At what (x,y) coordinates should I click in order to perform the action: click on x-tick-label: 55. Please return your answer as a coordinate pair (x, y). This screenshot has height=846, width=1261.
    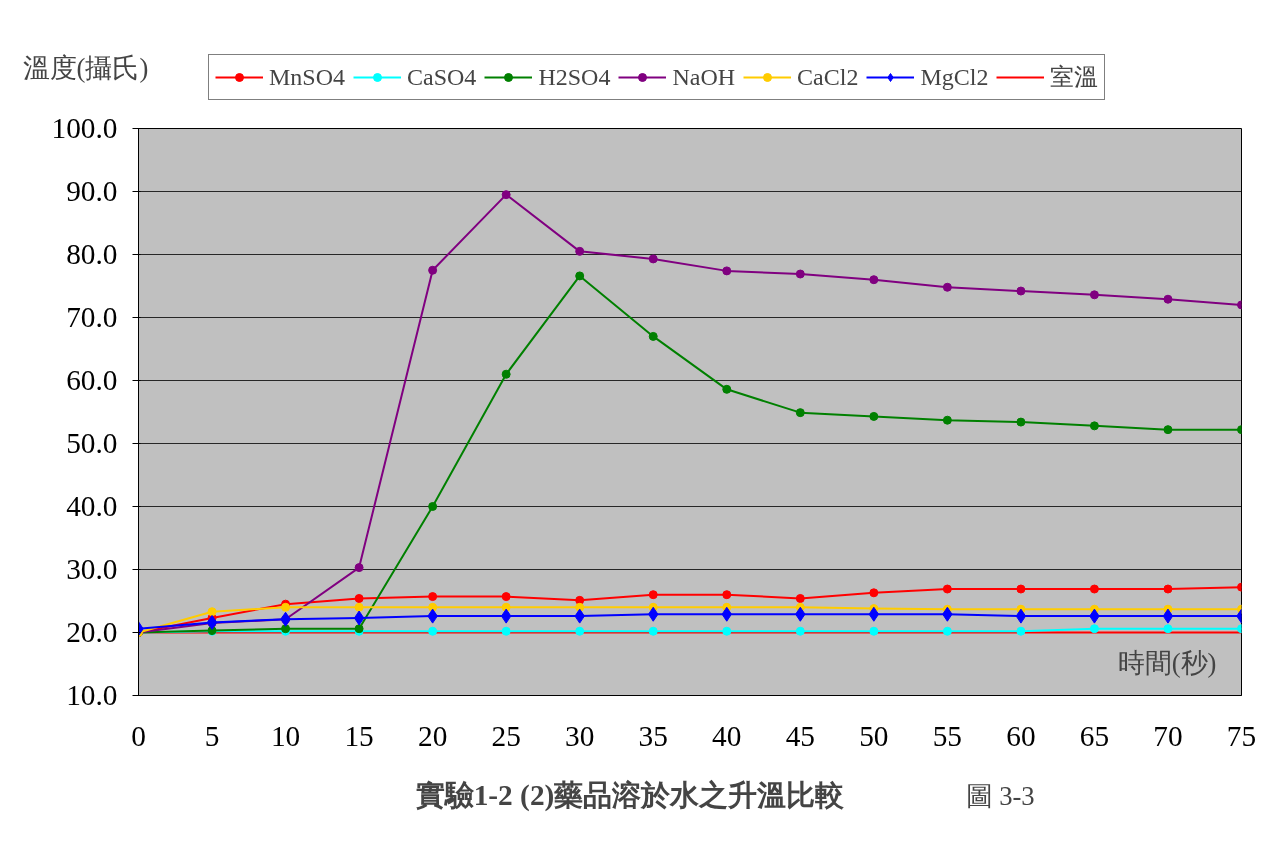
    Looking at the image, I should click on (947, 735).